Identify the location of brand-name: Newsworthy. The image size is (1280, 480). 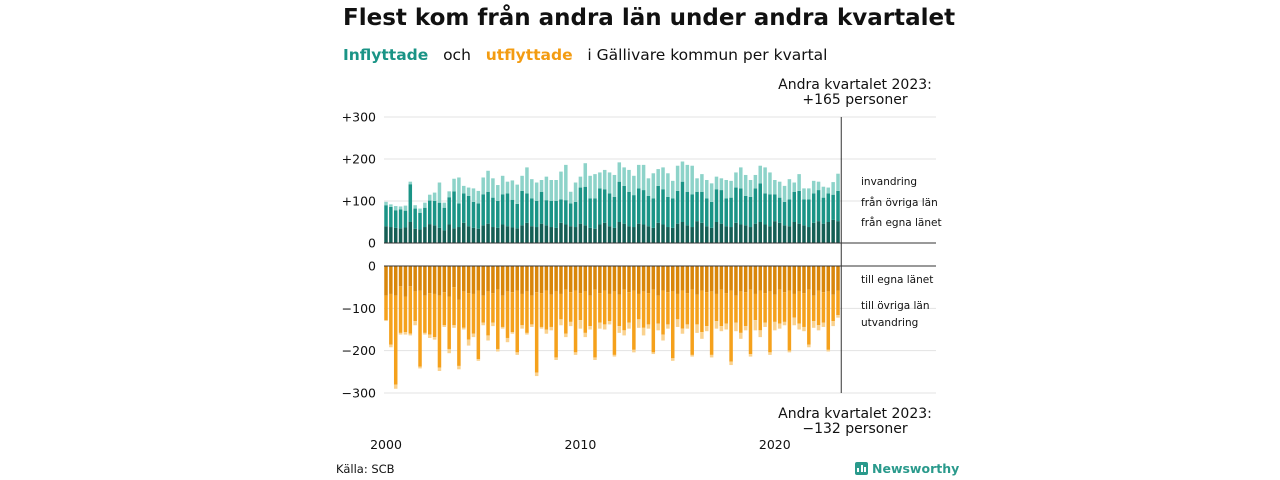
(916, 468).